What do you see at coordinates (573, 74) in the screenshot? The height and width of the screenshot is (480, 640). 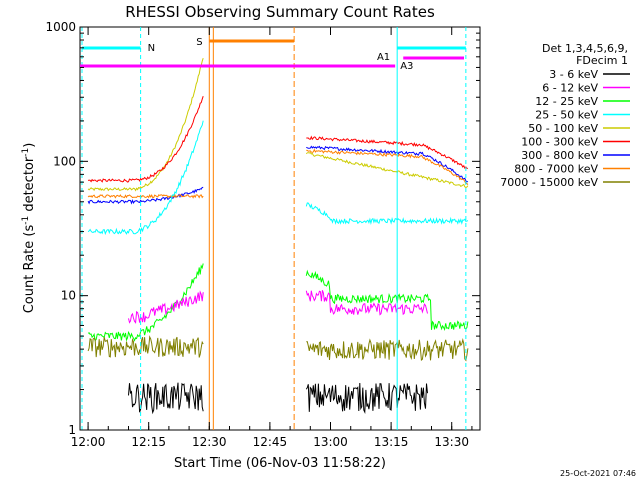 I see `legend-entry-label: 3 - 6 keV` at bounding box center [573, 74].